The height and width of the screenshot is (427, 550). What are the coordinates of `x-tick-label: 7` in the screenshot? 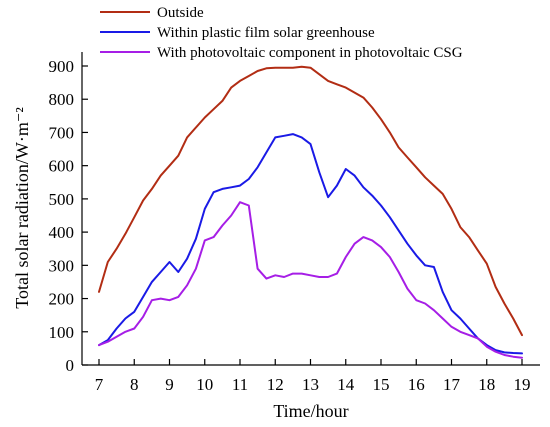 It's located at (99, 384).